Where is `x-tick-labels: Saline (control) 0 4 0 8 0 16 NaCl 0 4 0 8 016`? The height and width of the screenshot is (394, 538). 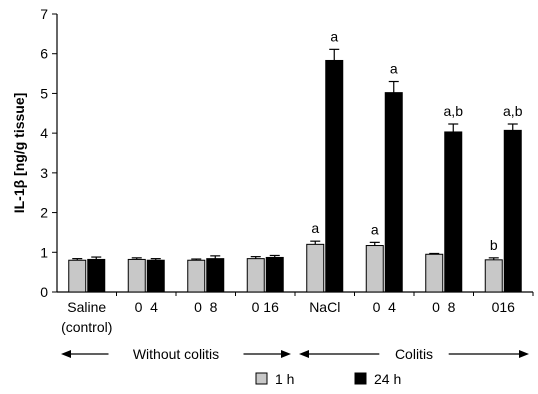
x-tick-labels: Saline (control) 0 4 0 8 0 16 NaCl 0 4 0 8 016 is located at coordinates (288, 317).